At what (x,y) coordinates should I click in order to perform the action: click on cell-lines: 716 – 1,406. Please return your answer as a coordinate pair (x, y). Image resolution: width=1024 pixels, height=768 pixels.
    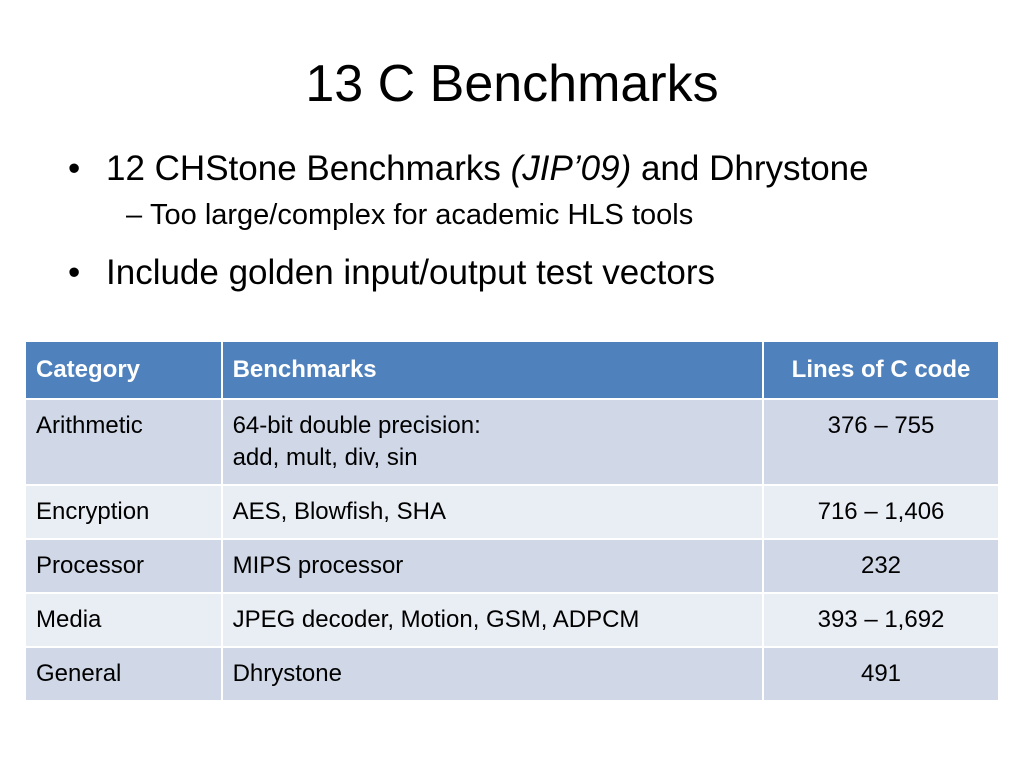
    Looking at the image, I should click on (881, 512).